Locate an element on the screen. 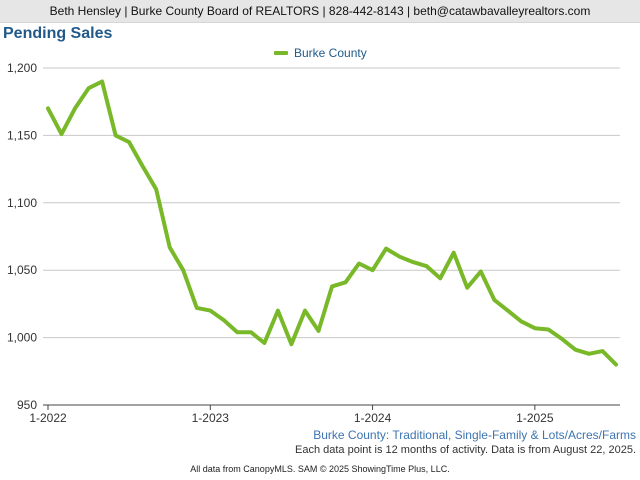 The width and height of the screenshot is (640, 480). y-tick-label: 950 is located at coordinates (27, 405).